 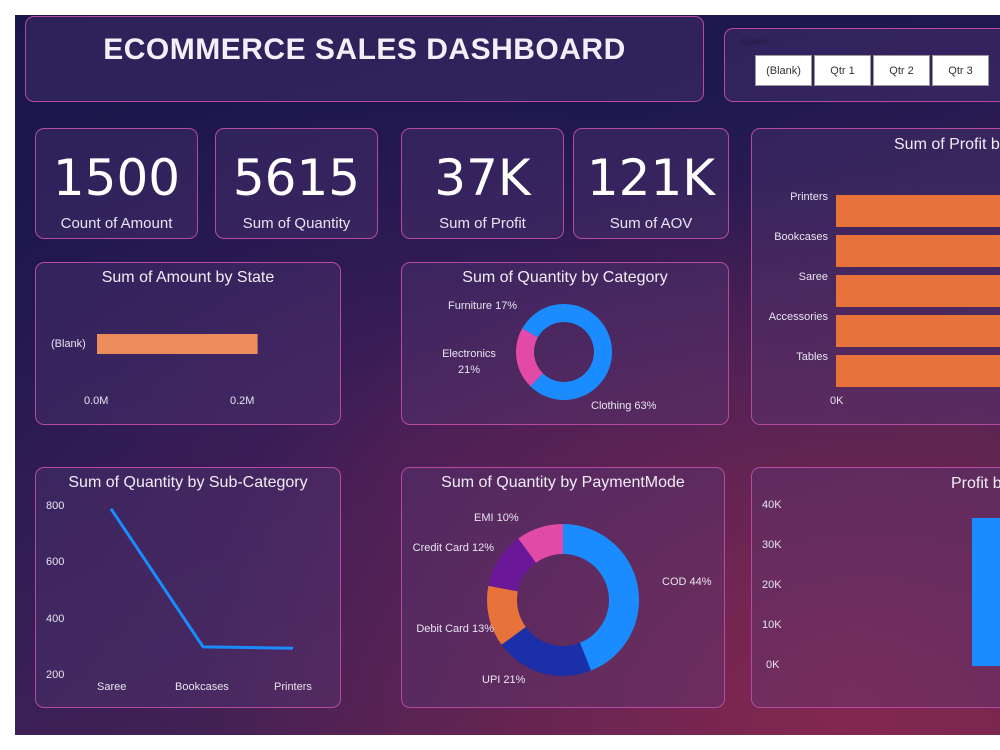 What do you see at coordinates (773, 665) in the screenshot?
I see `y-tick-0k: 0K` at bounding box center [773, 665].